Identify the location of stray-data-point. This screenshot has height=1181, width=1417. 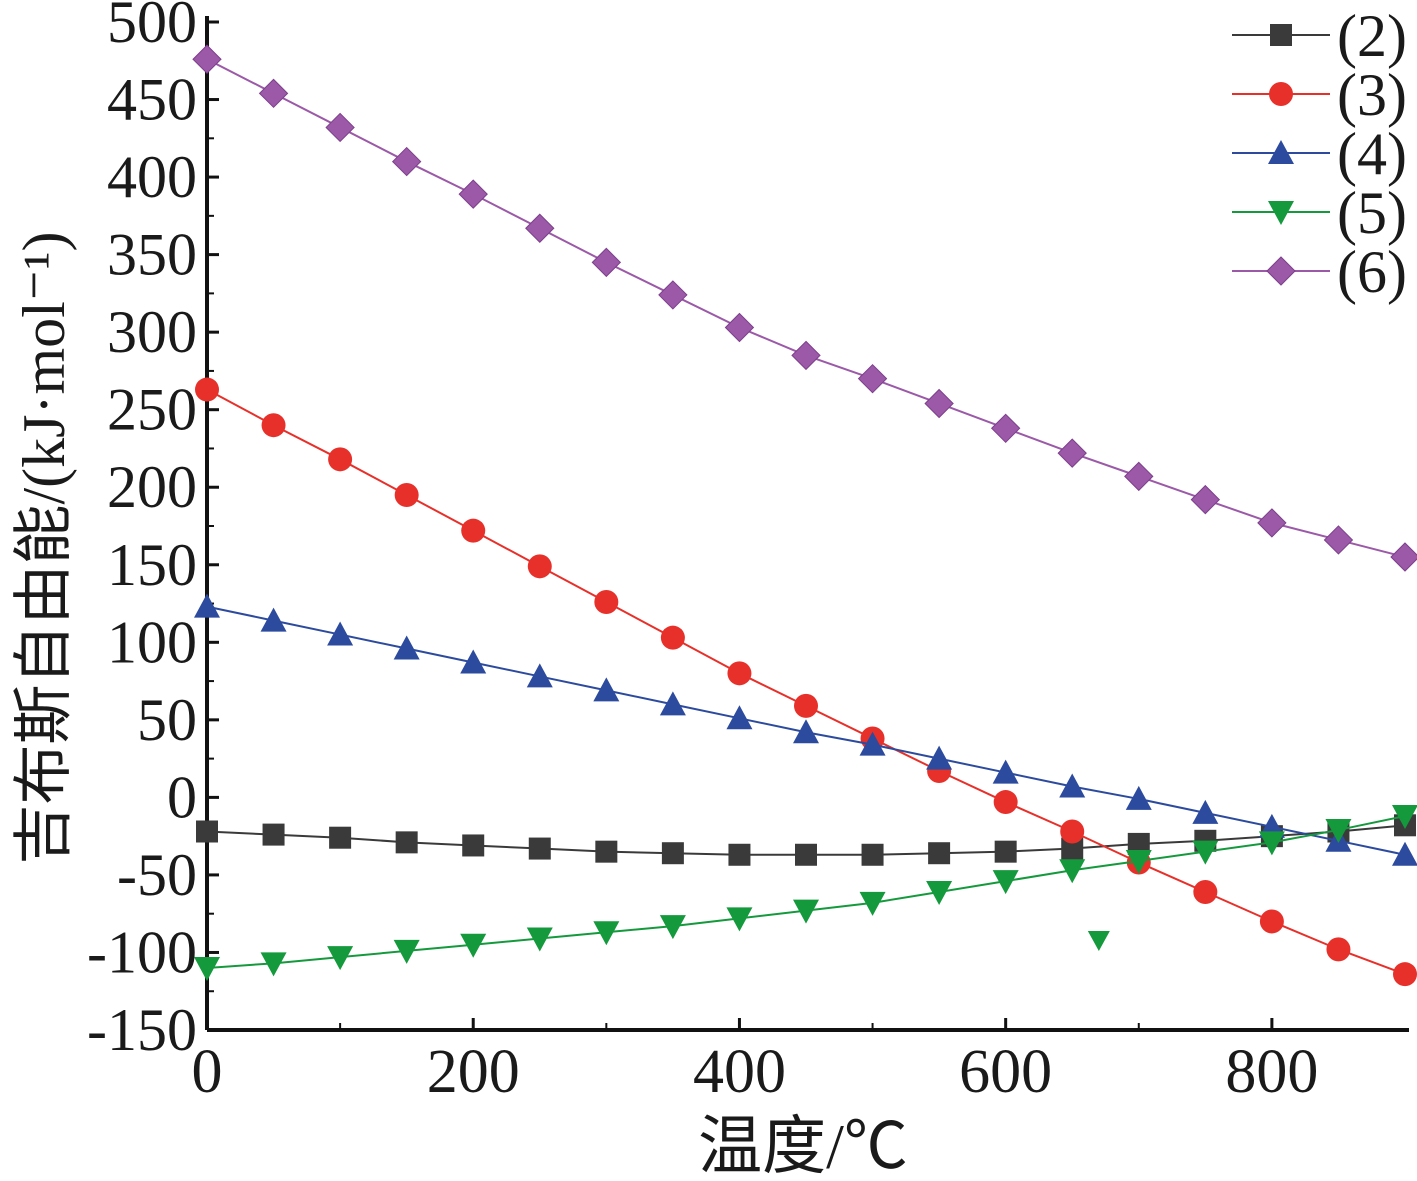
(1098, 941).